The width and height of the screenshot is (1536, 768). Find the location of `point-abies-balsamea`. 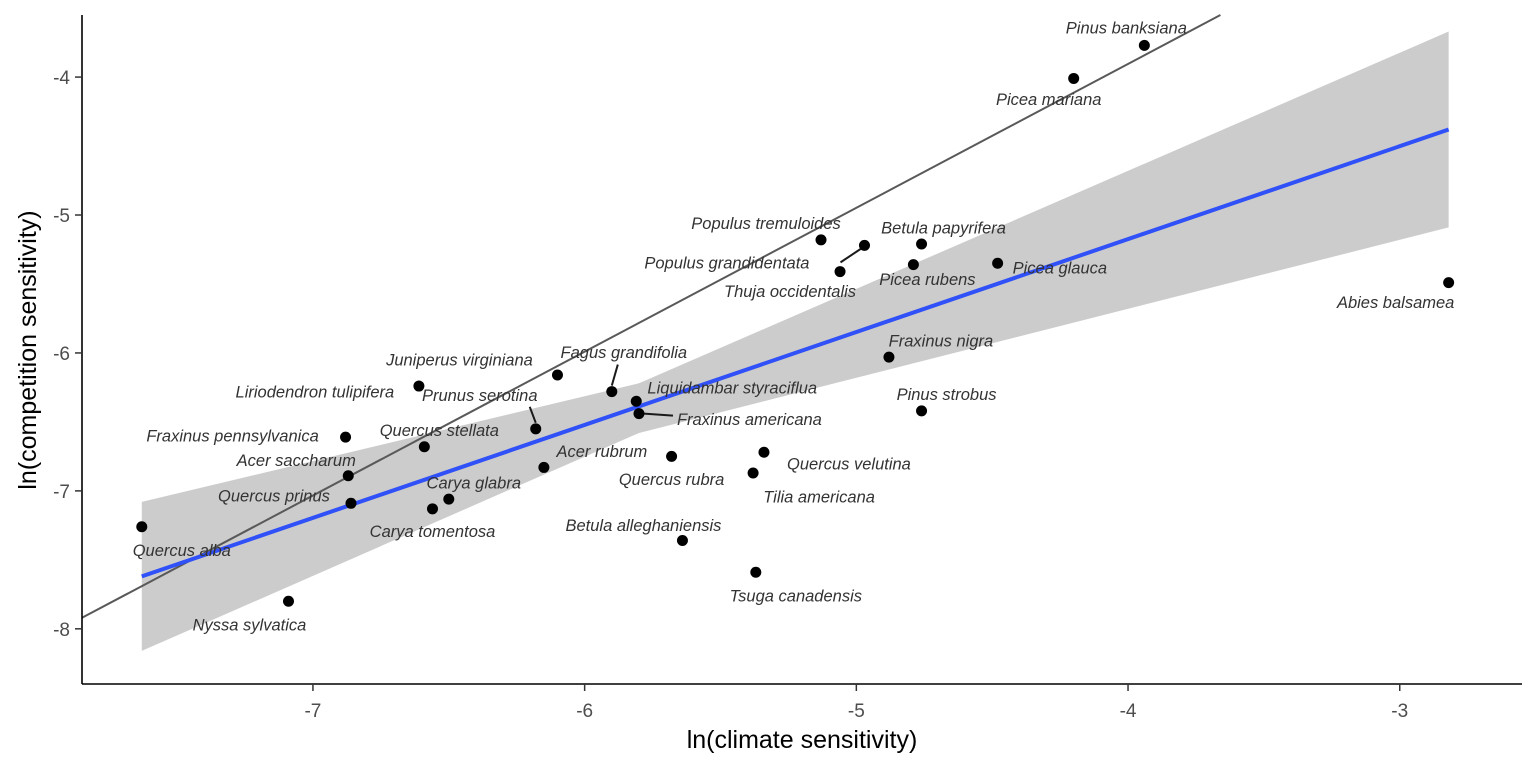

point-abies-balsamea is located at coordinates (1449, 283).